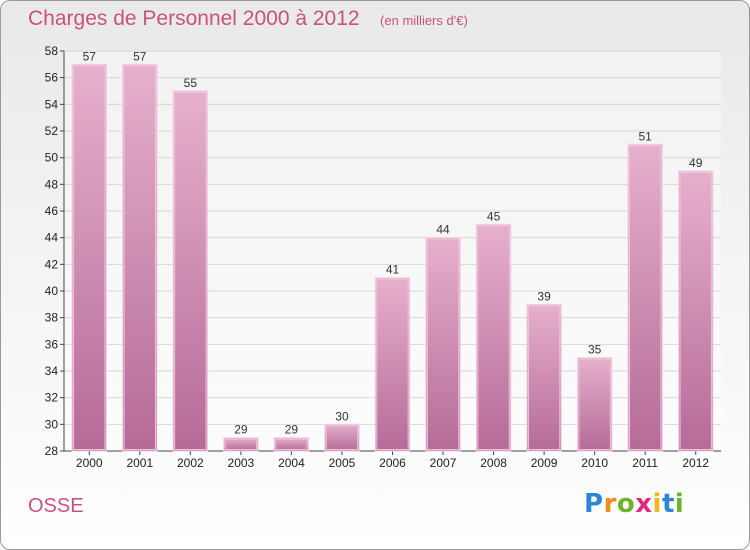  Describe the element at coordinates (52, 131) in the screenshot. I see `y-tick-label: 52` at that location.